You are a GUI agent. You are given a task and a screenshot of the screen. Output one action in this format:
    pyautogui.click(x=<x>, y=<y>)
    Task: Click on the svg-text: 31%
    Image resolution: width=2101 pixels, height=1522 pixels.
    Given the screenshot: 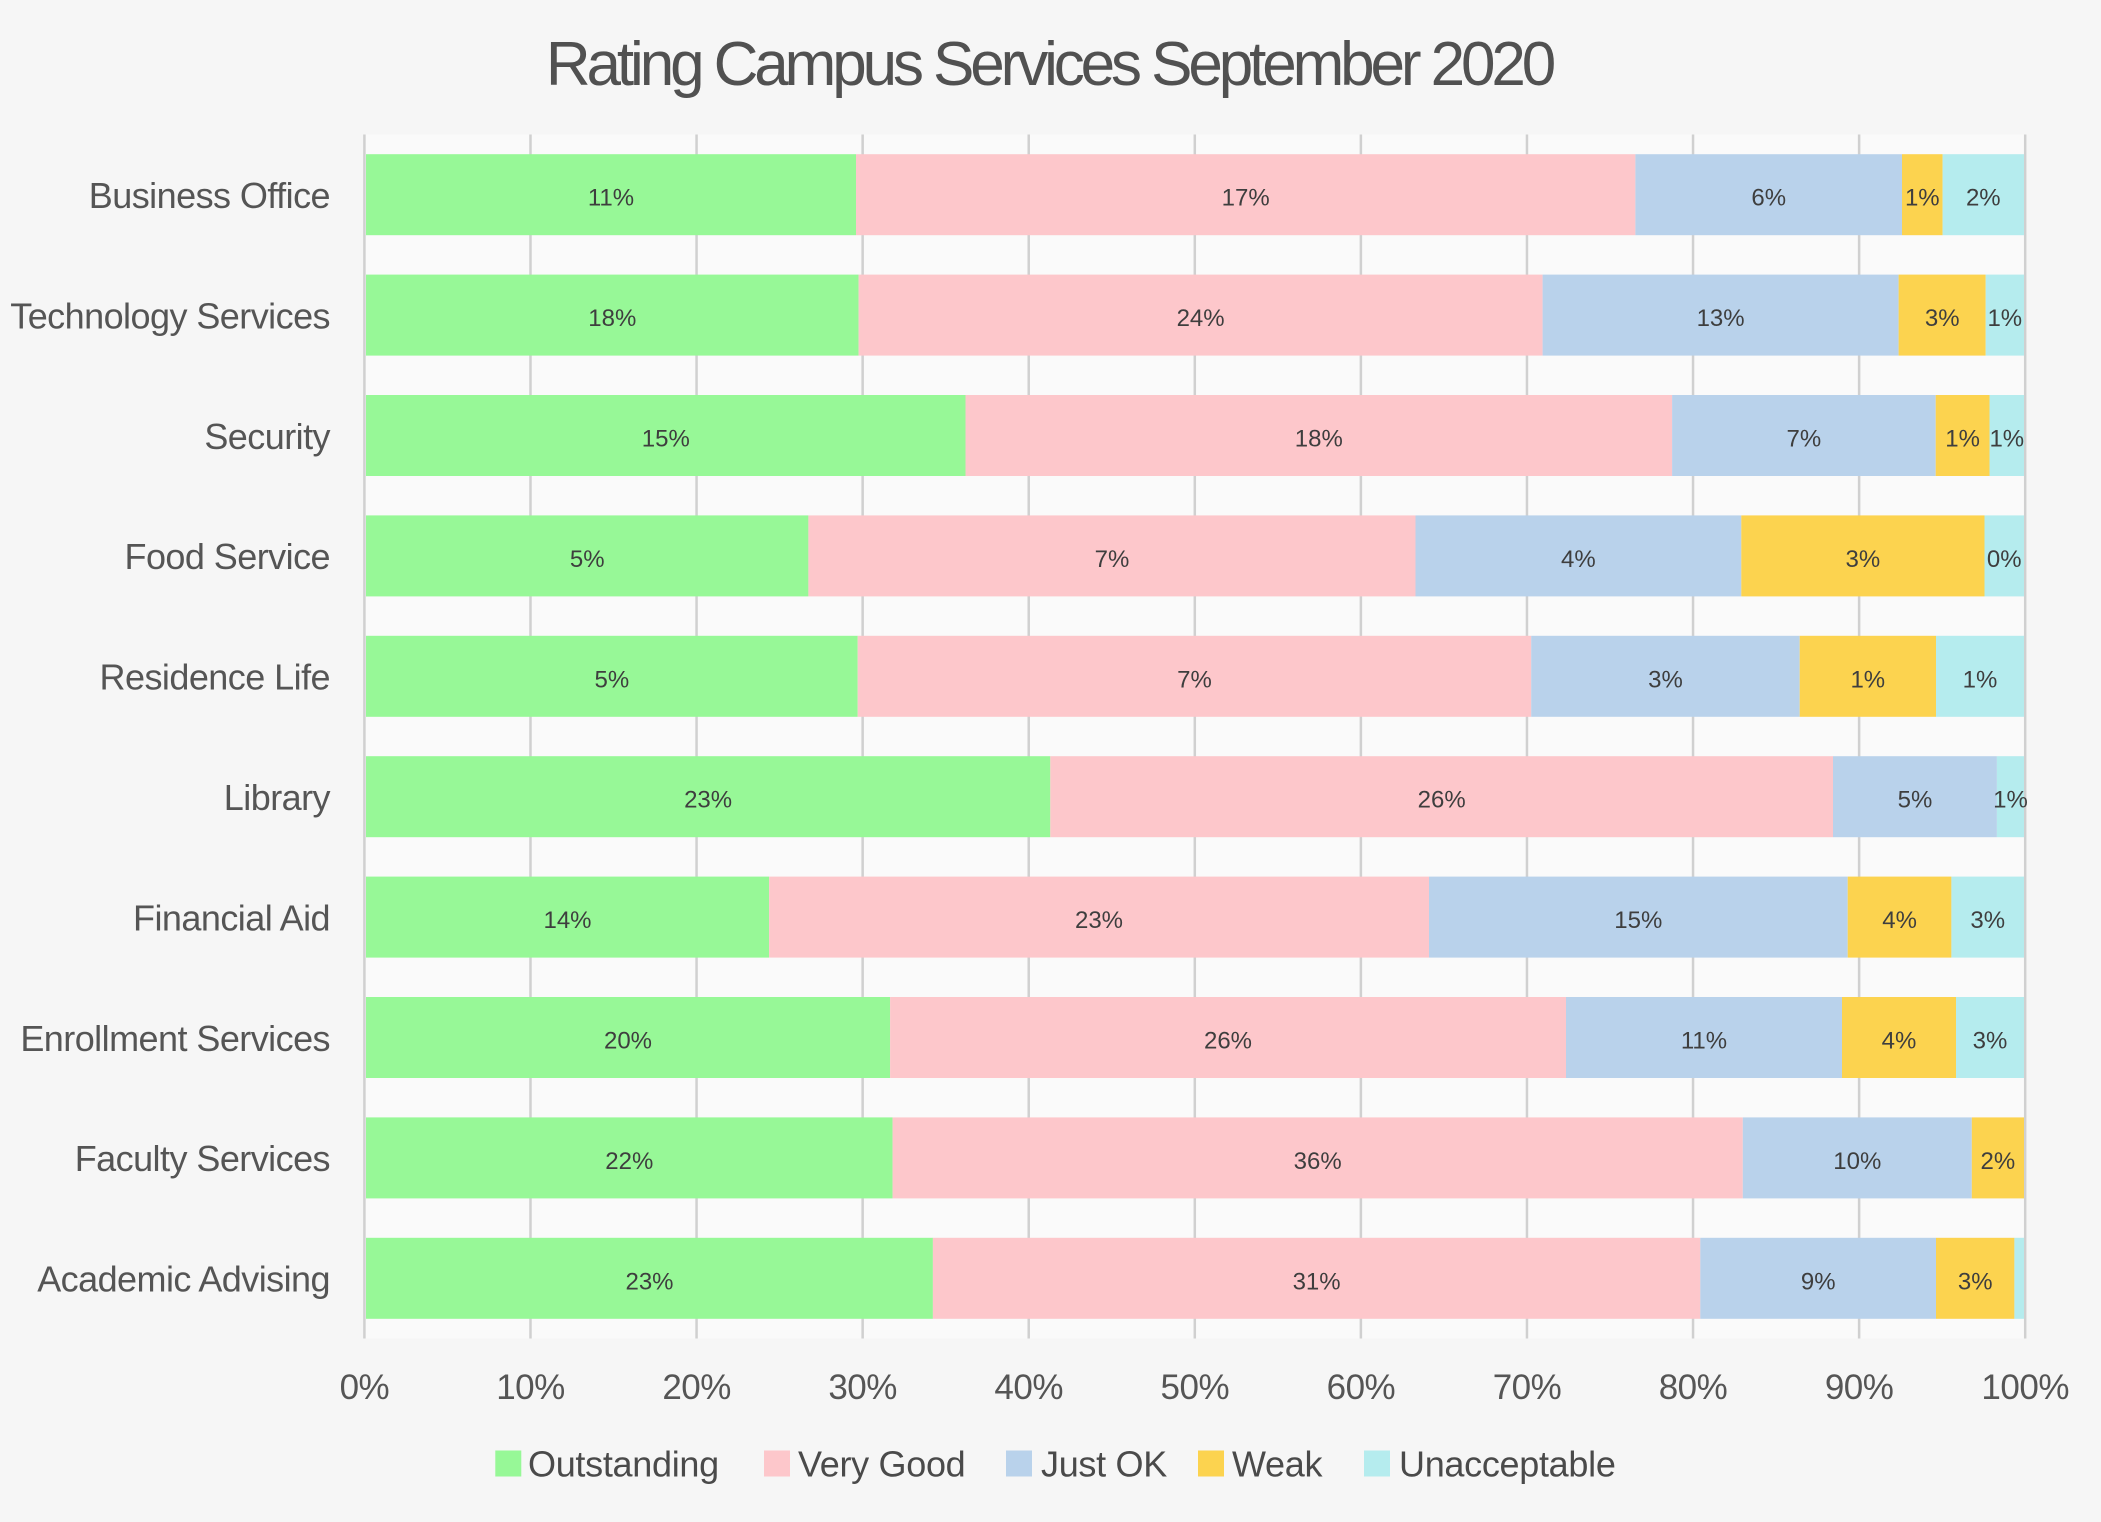 What is the action you would take?
    pyautogui.click(x=1317, y=1281)
    